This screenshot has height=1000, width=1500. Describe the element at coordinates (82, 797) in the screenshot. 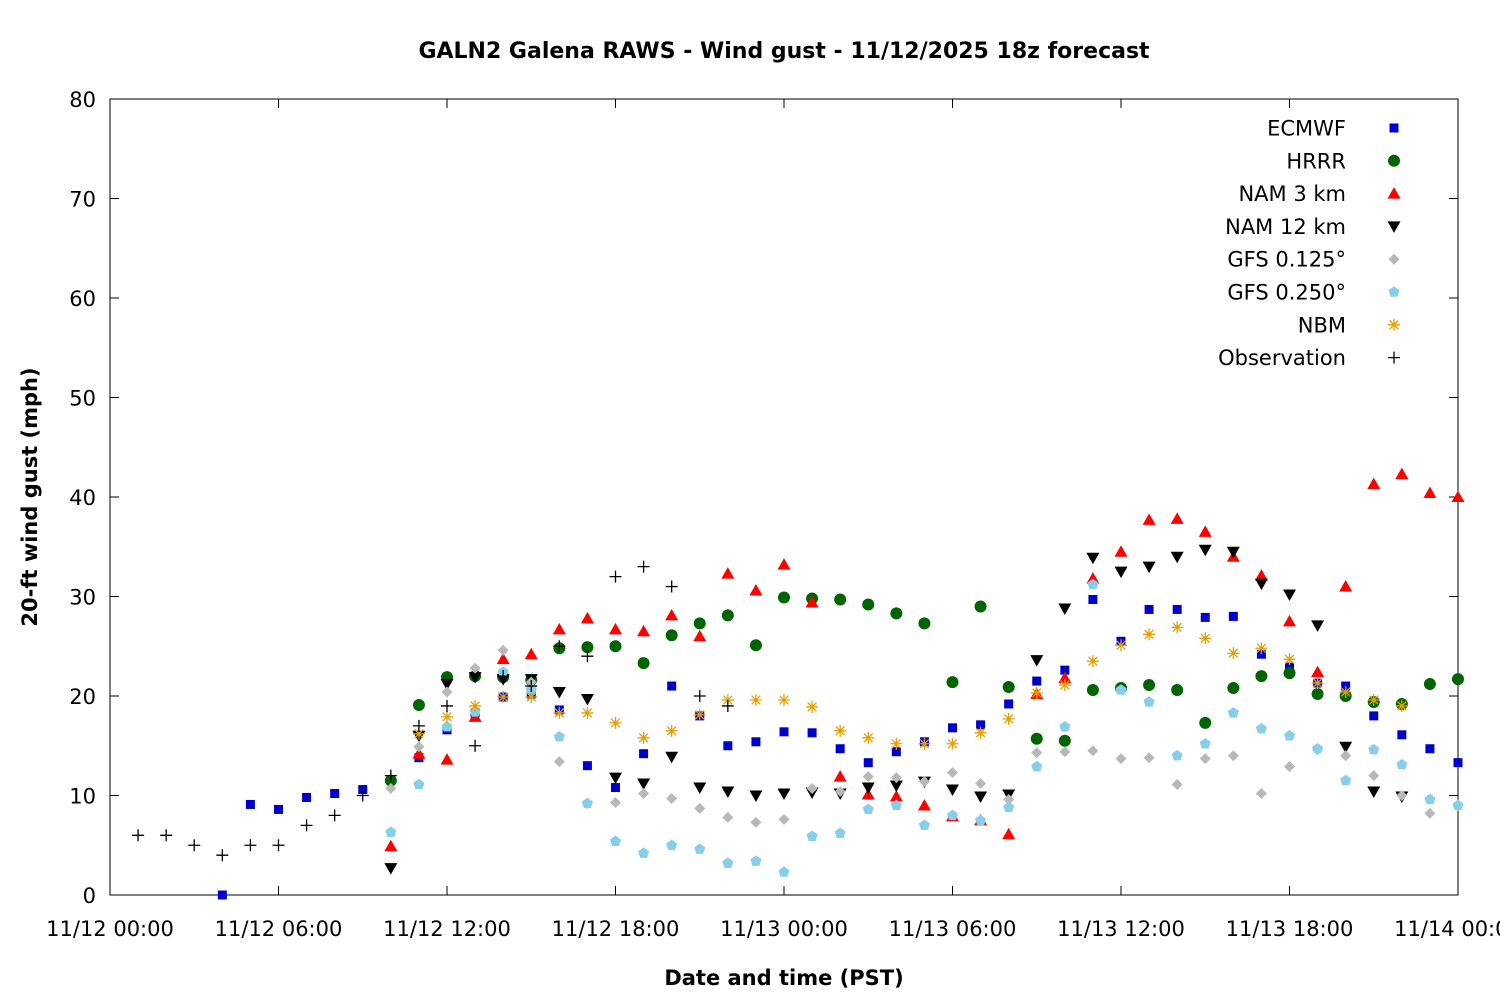

I see `y-tick-label: 10` at that location.